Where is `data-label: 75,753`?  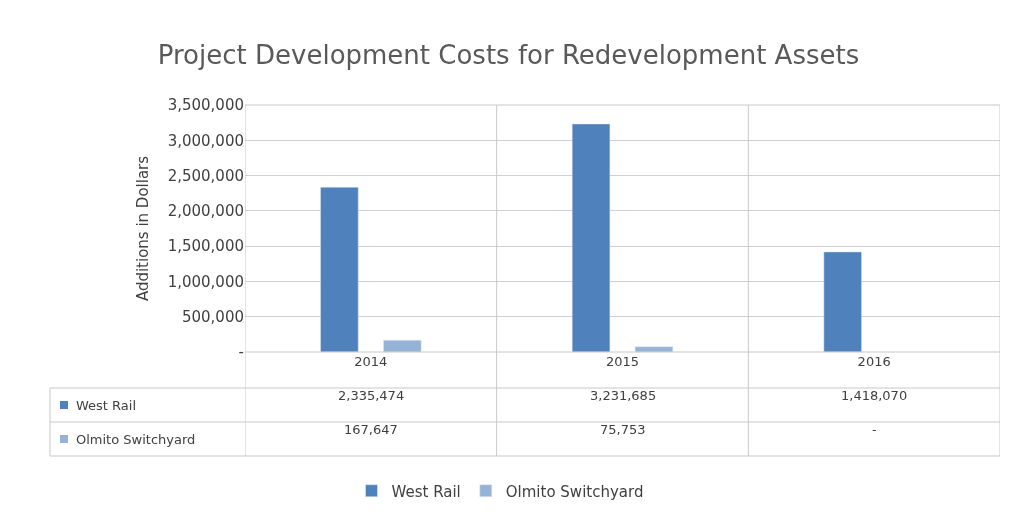
data-label: 75,753 is located at coordinates (623, 429).